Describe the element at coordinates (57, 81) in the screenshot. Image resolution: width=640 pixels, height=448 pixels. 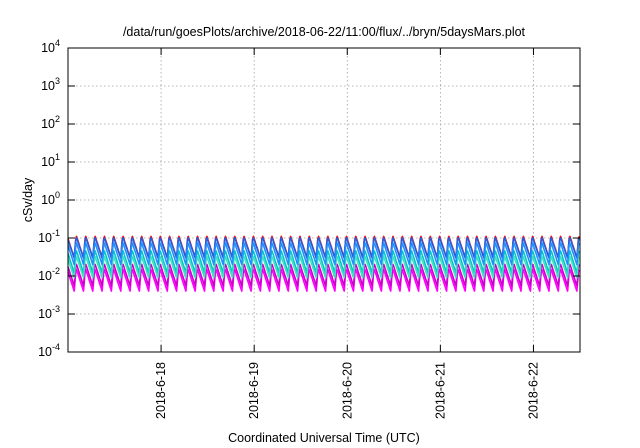
I see `y-tick-exponent: 3` at that location.